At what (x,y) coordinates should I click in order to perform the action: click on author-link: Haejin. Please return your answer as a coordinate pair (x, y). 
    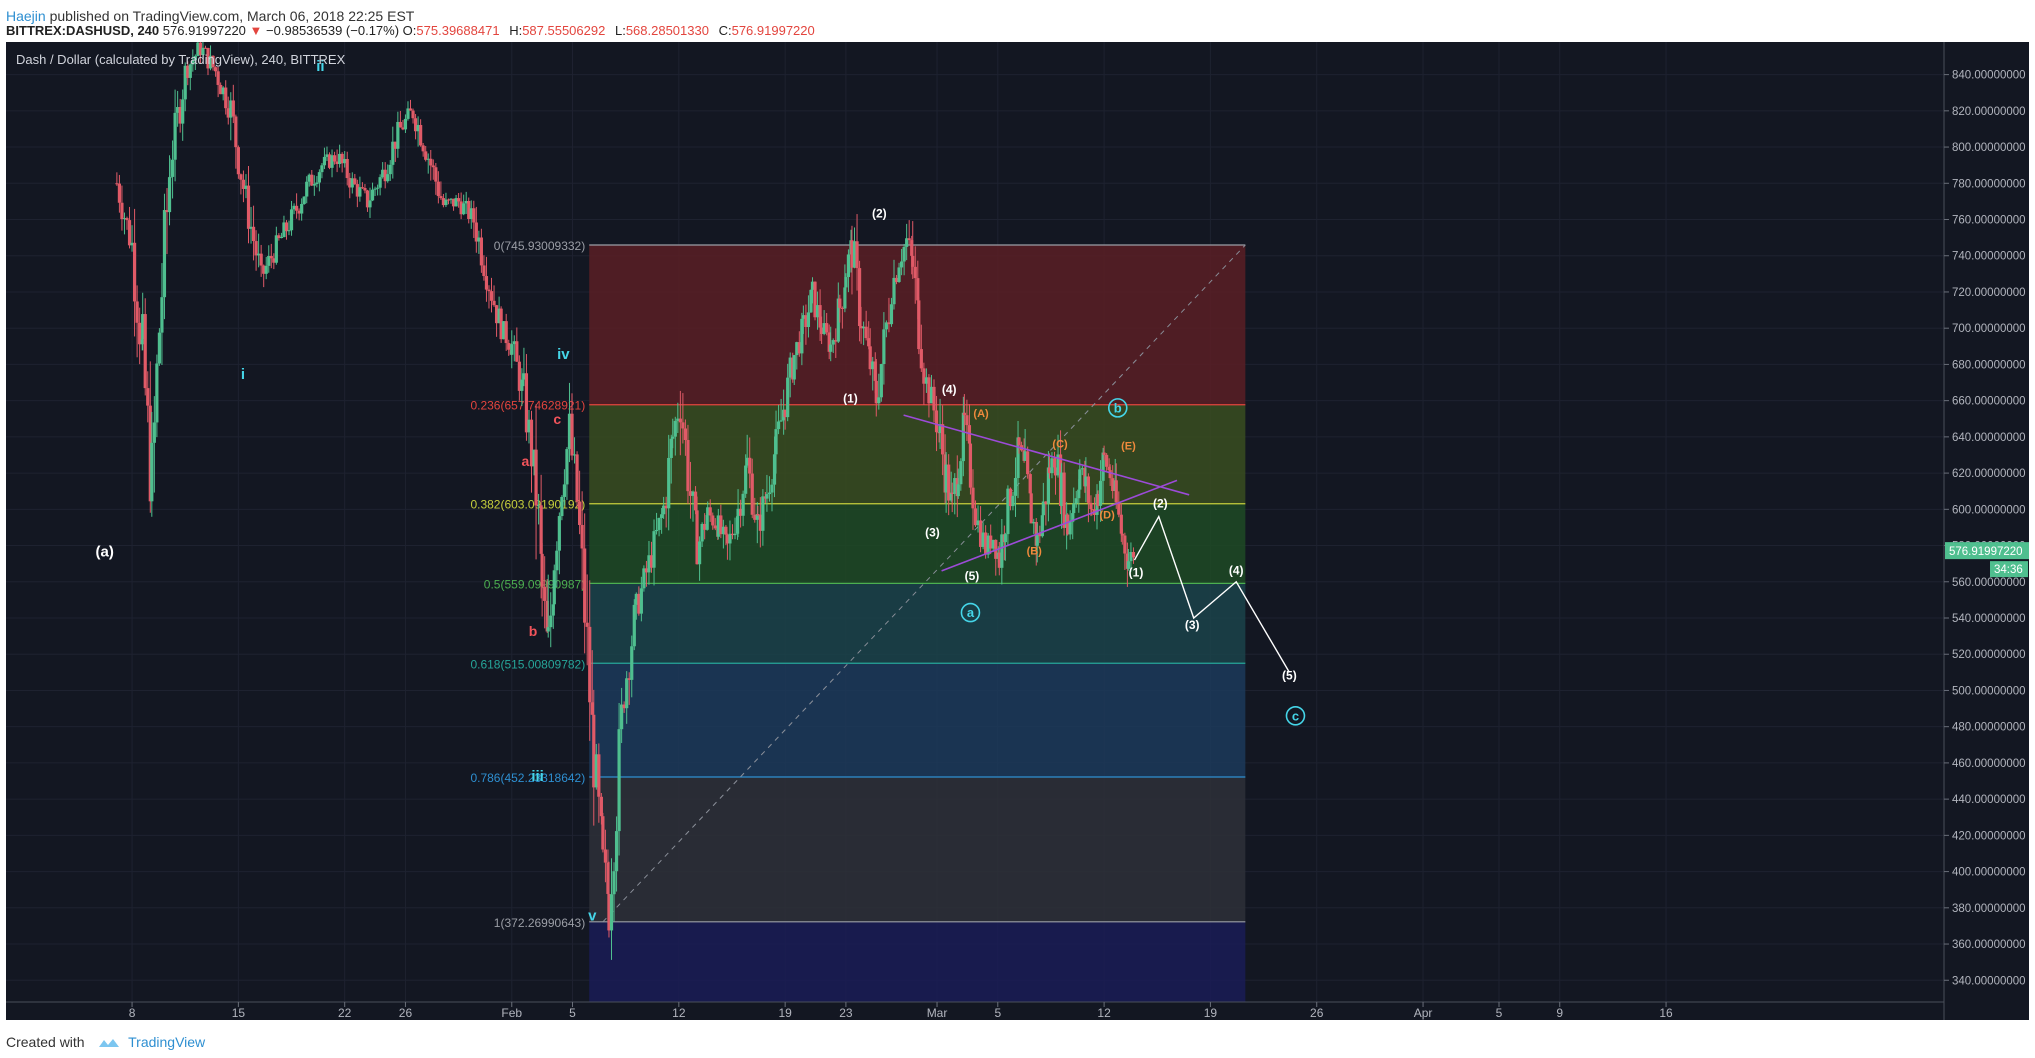
    Looking at the image, I should click on (26, 16).